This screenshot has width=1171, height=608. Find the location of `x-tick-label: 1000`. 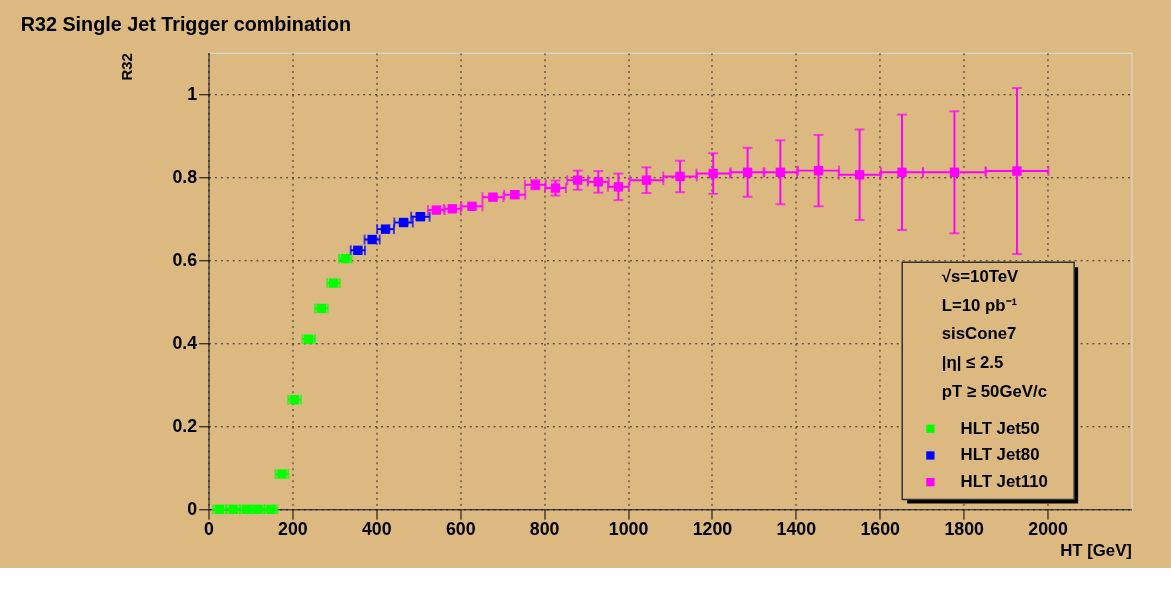

x-tick-label: 1000 is located at coordinates (628, 529).